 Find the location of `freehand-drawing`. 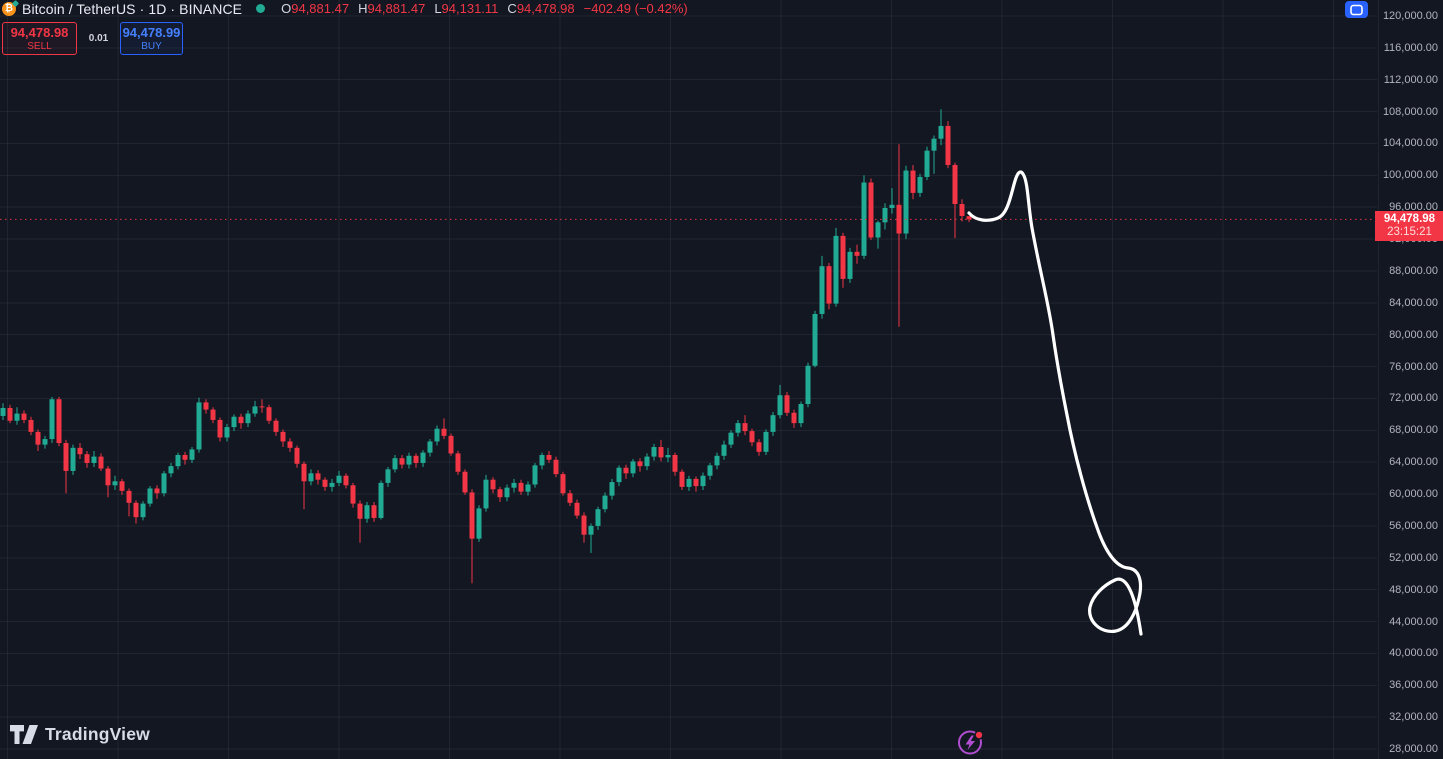

freehand-drawing is located at coordinates (1055, 403).